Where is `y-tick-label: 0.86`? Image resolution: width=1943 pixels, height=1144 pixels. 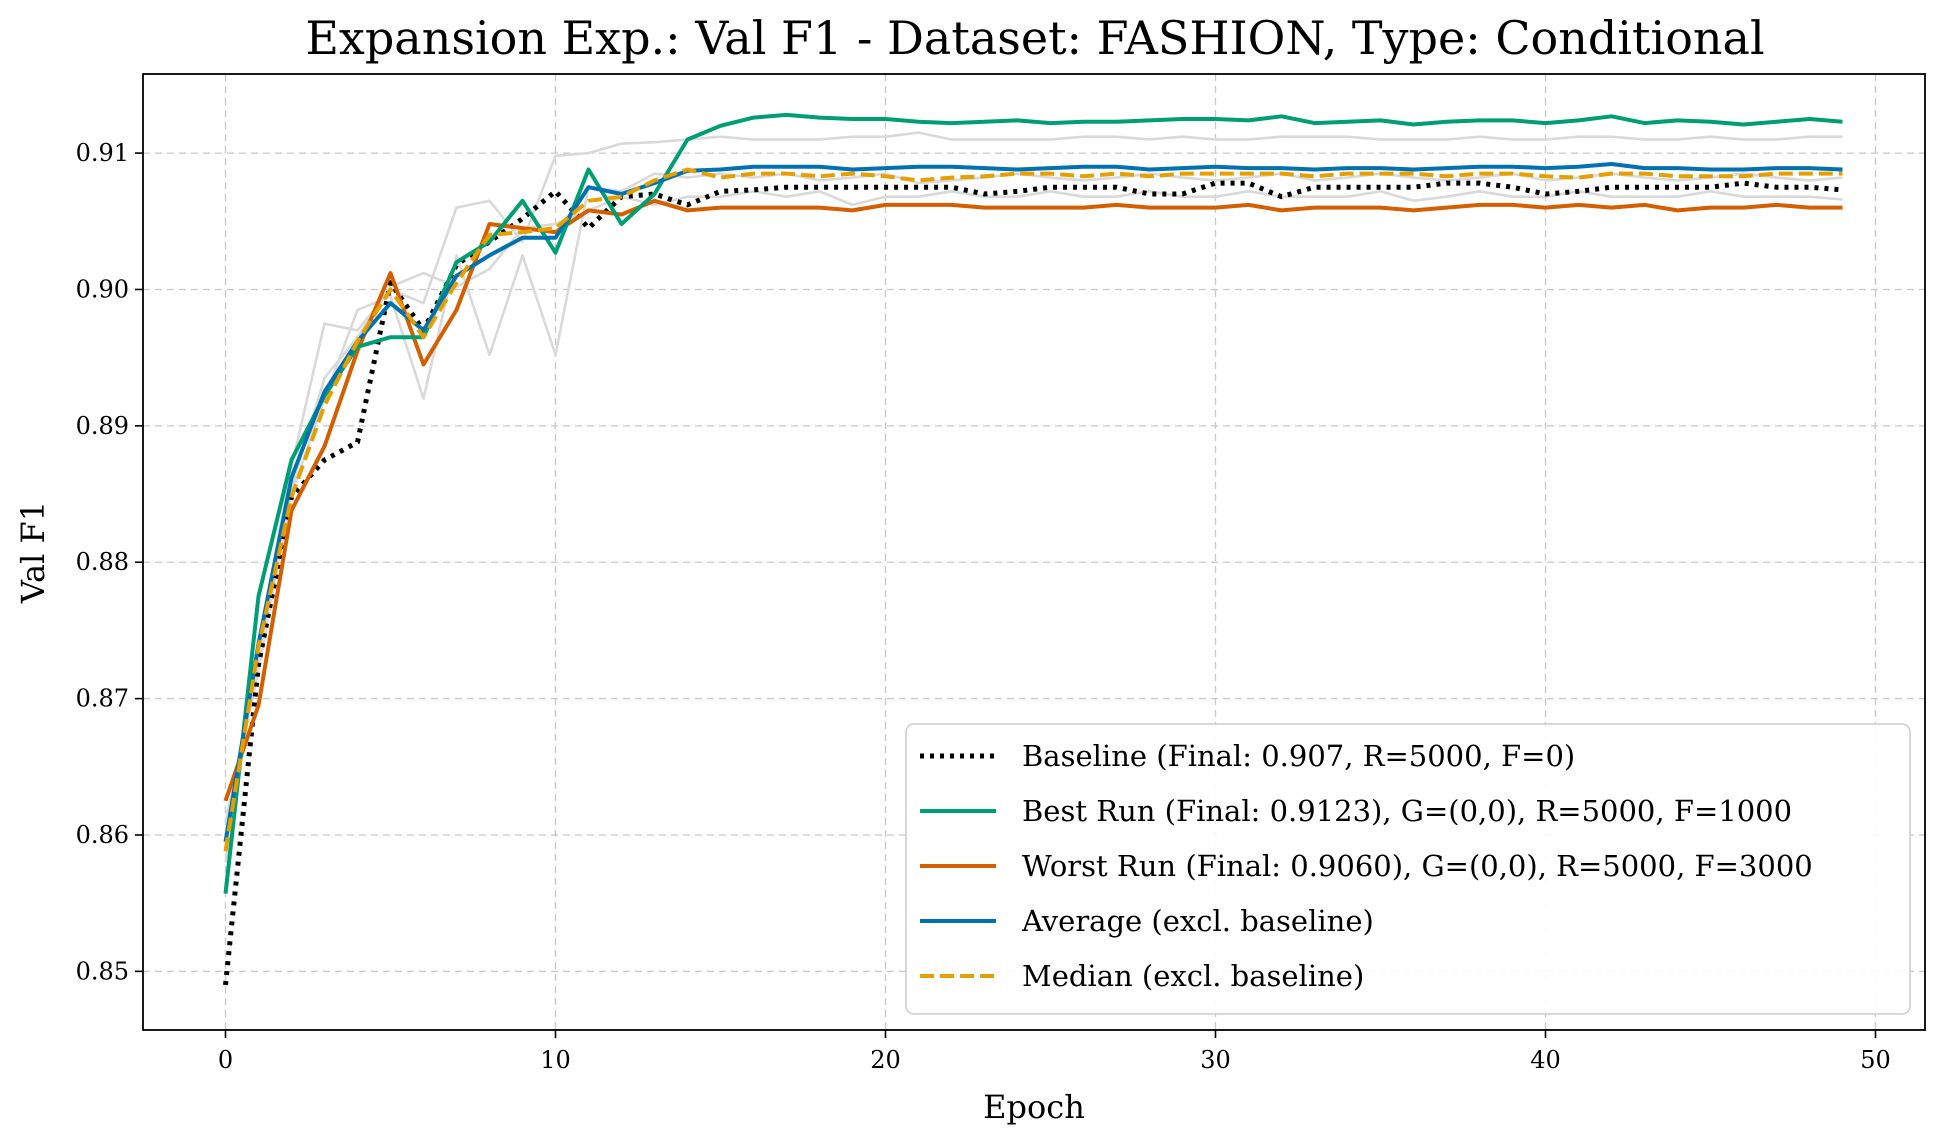
y-tick-label: 0.86 is located at coordinates (102, 835).